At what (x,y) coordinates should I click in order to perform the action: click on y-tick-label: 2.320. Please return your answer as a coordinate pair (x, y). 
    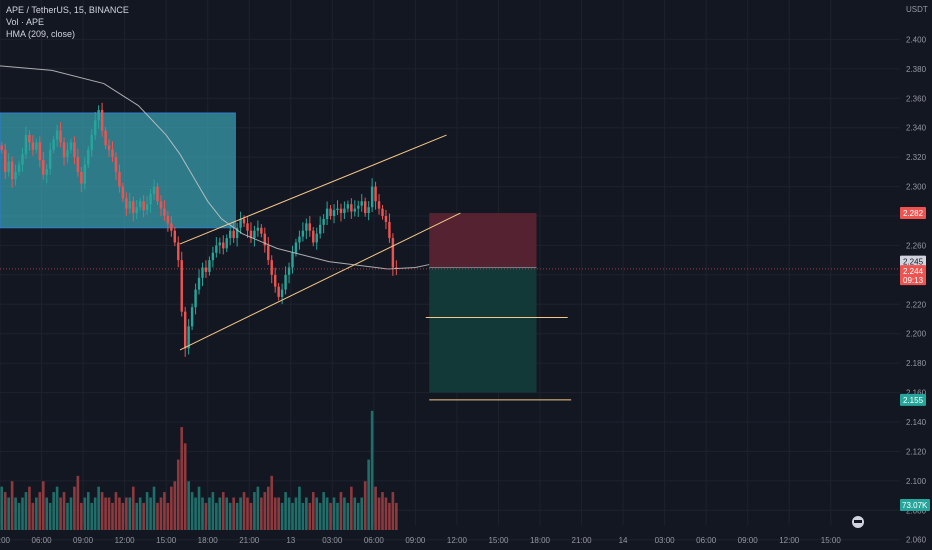
    Looking at the image, I should click on (916, 157).